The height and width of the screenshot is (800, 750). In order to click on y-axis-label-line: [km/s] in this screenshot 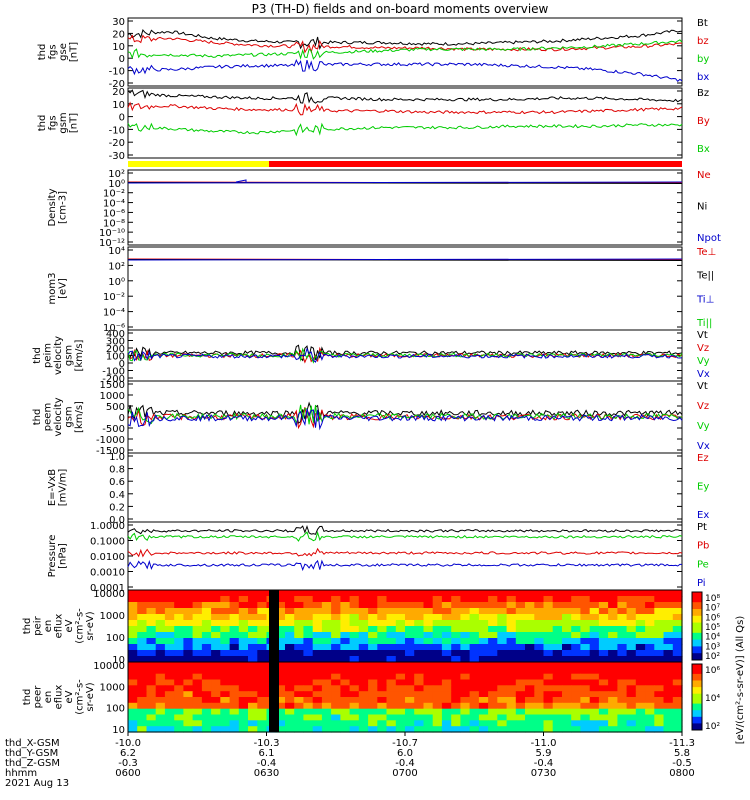, I will do `click(79, 355)`.